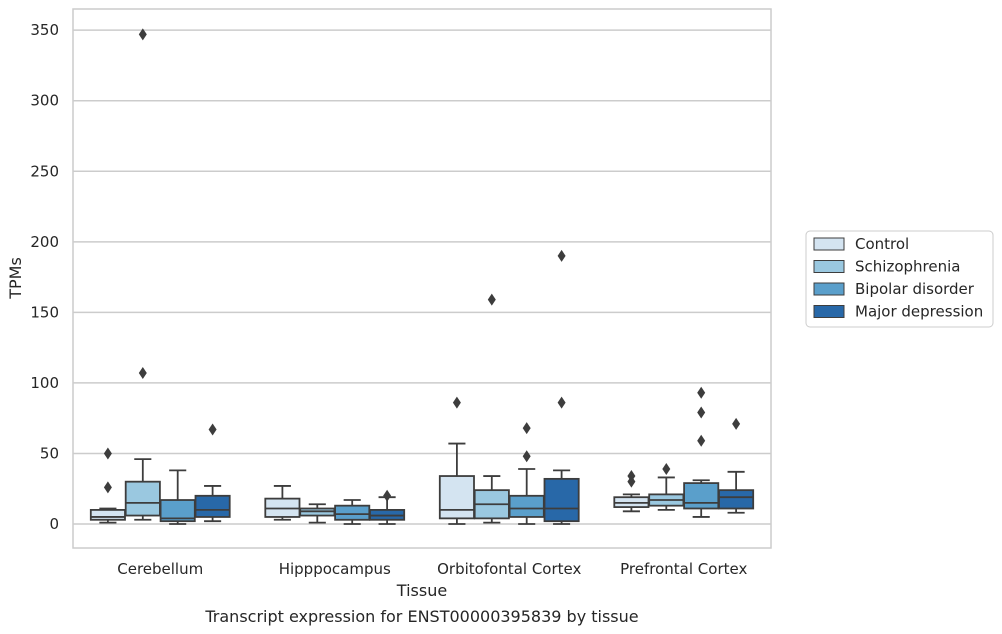 The width and height of the screenshot is (1002, 634). What do you see at coordinates (421, 590) in the screenshot?
I see `x-axis-label: Tissue` at bounding box center [421, 590].